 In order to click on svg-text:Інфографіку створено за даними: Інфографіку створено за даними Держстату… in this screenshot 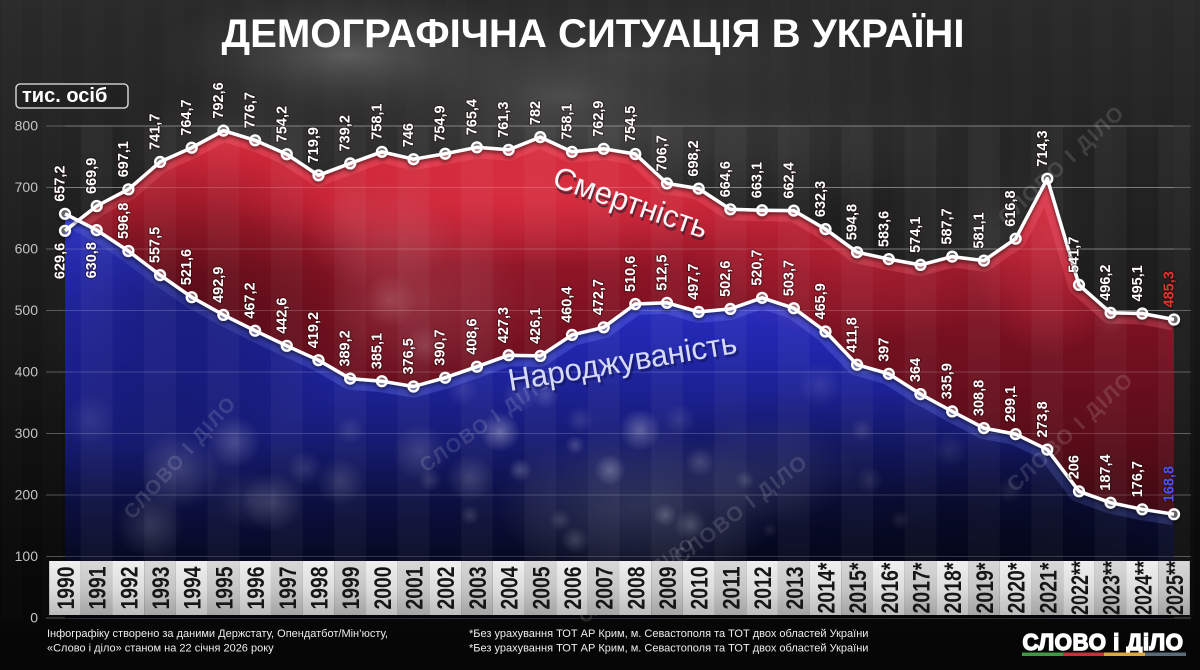, I will do `click(217, 634)`.